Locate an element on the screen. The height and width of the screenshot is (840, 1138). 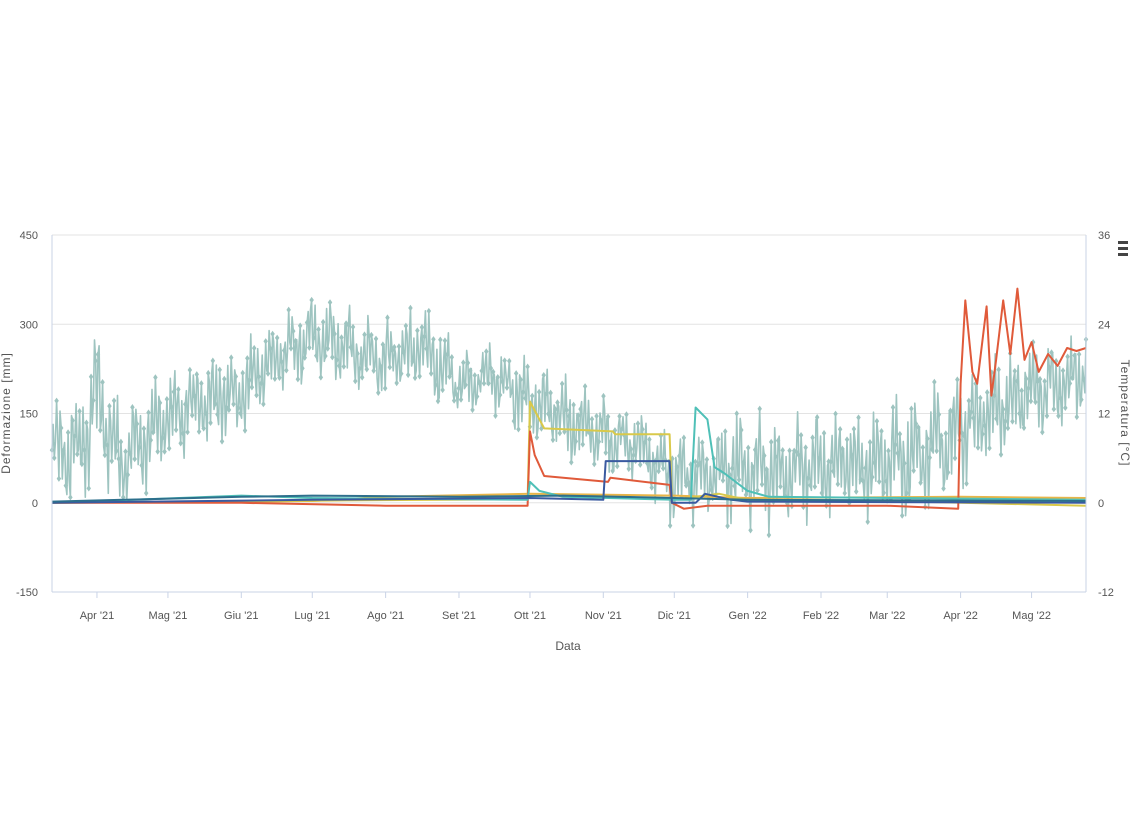
y-left-tick-label: 450 is located at coordinates (29, 236).